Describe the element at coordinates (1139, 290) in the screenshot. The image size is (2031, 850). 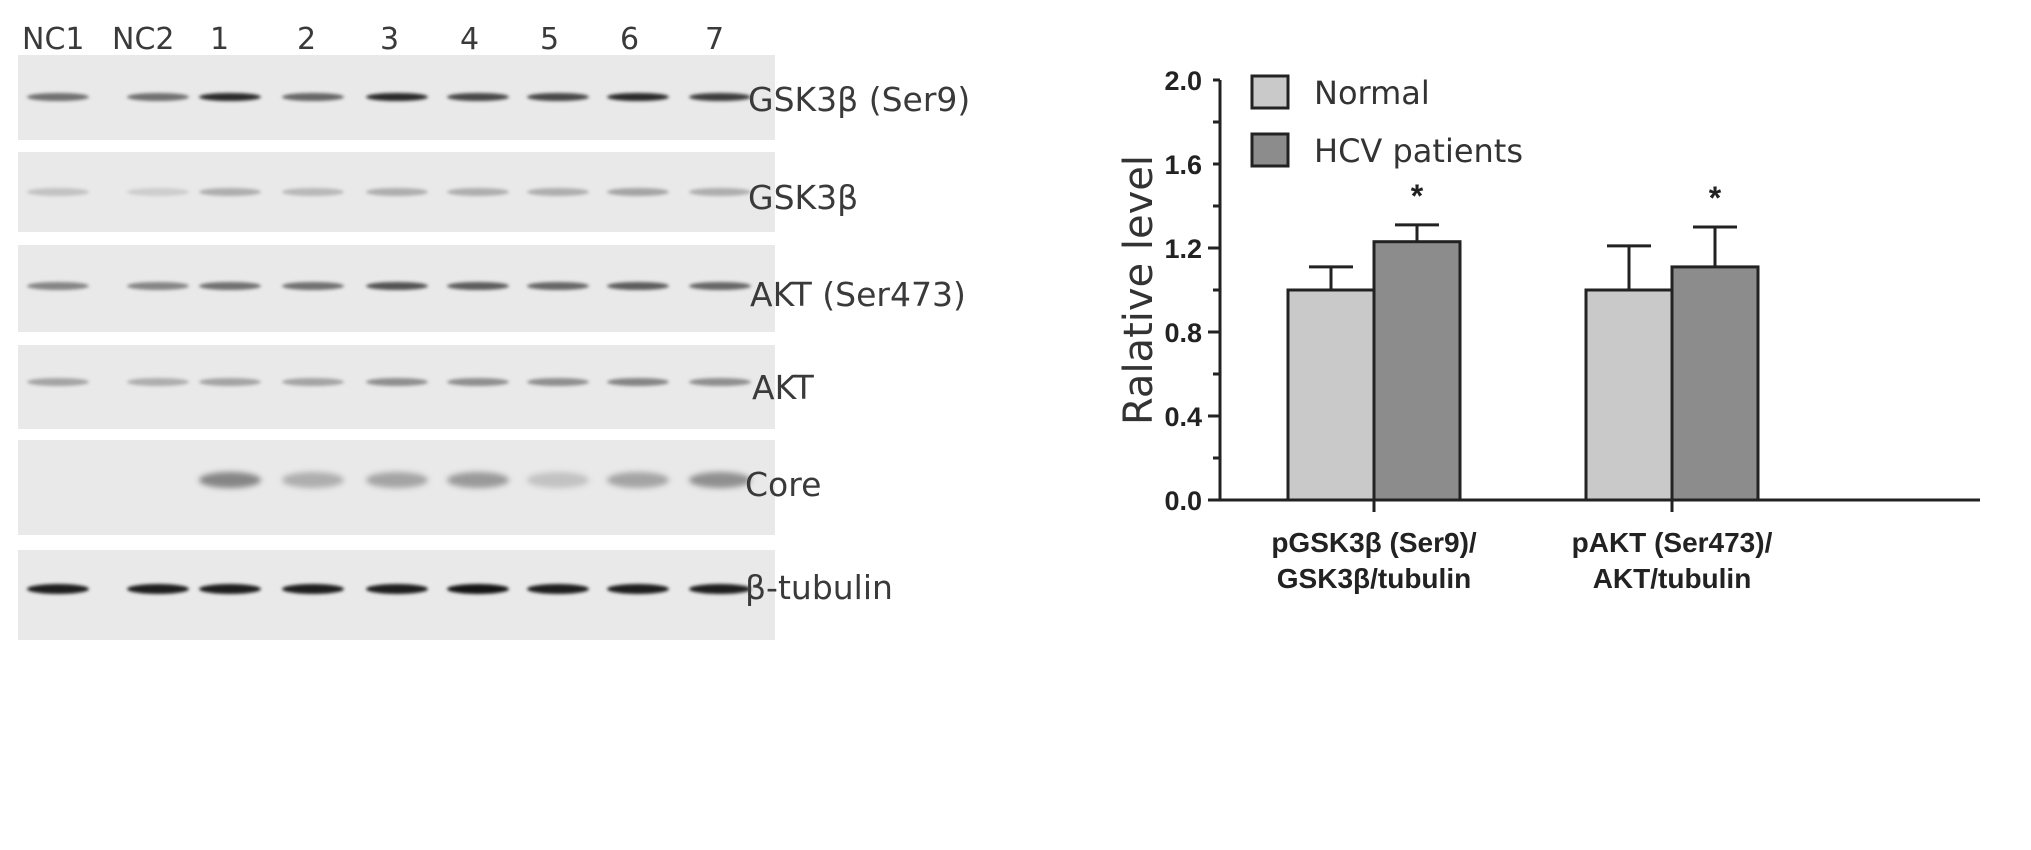
I see `y-axis-label: Ralative level` at that location.